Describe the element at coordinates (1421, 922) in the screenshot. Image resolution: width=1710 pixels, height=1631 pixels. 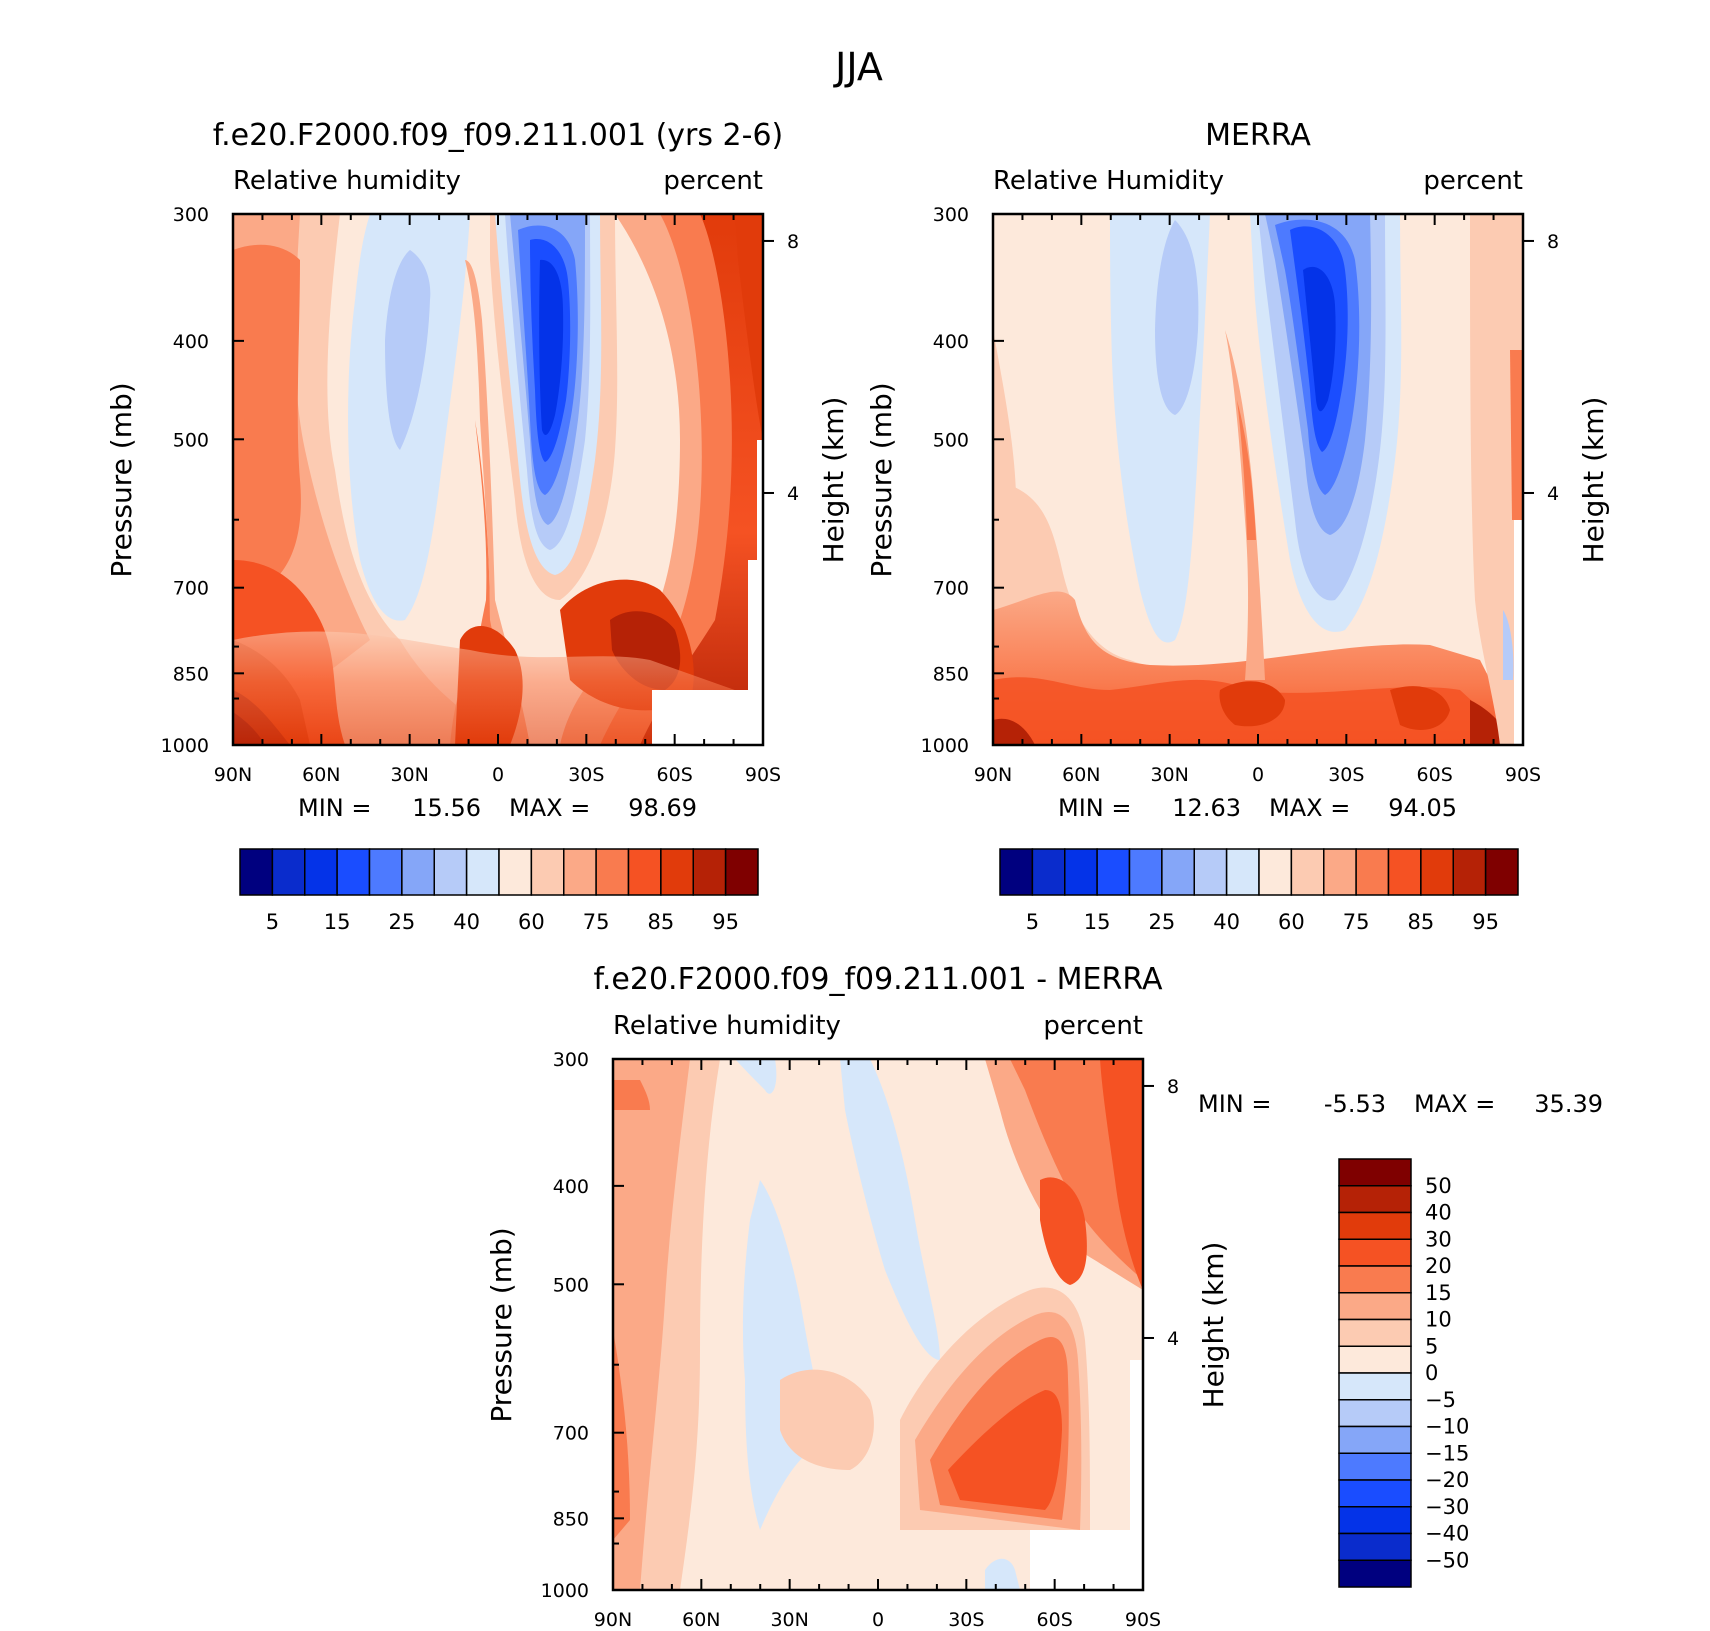
I see `colorbar-label: 85` at that location.